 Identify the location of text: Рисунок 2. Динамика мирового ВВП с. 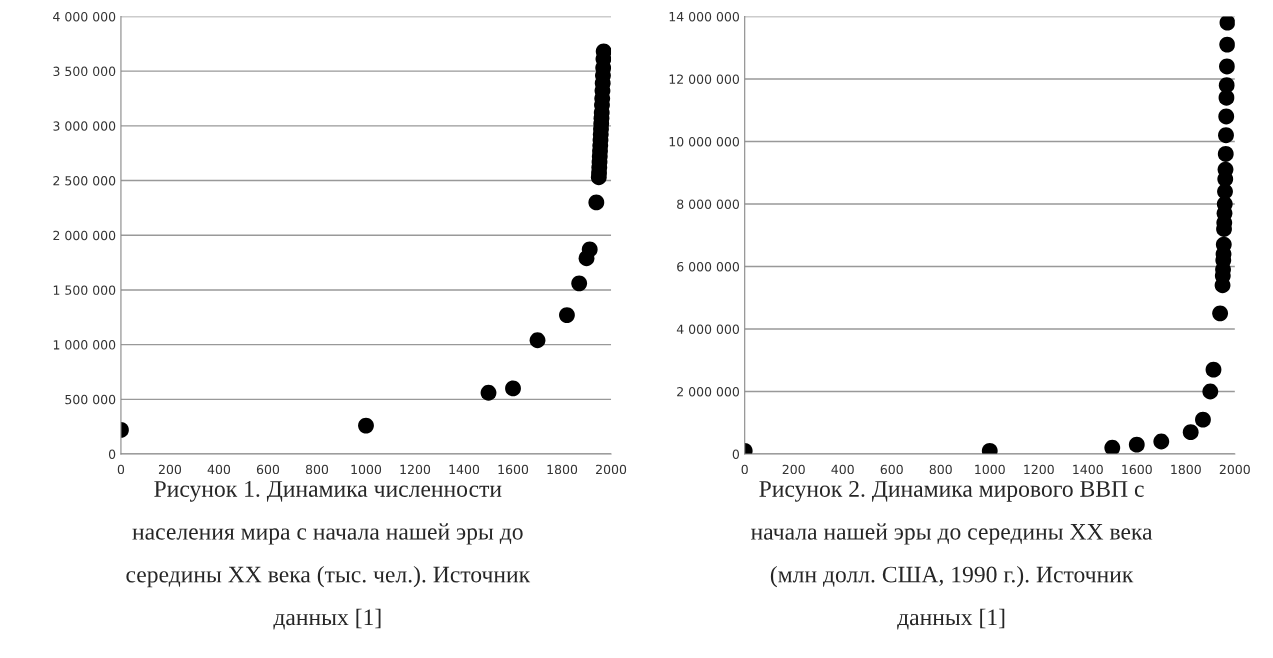
(951, 491).